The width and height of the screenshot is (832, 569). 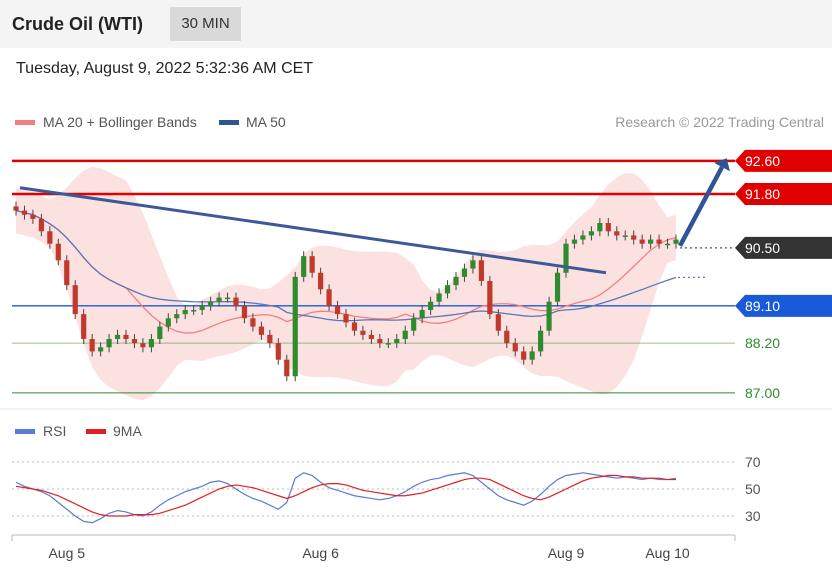 I want to click on level-88-20-label: 88.20, so click(x=762, y=343).